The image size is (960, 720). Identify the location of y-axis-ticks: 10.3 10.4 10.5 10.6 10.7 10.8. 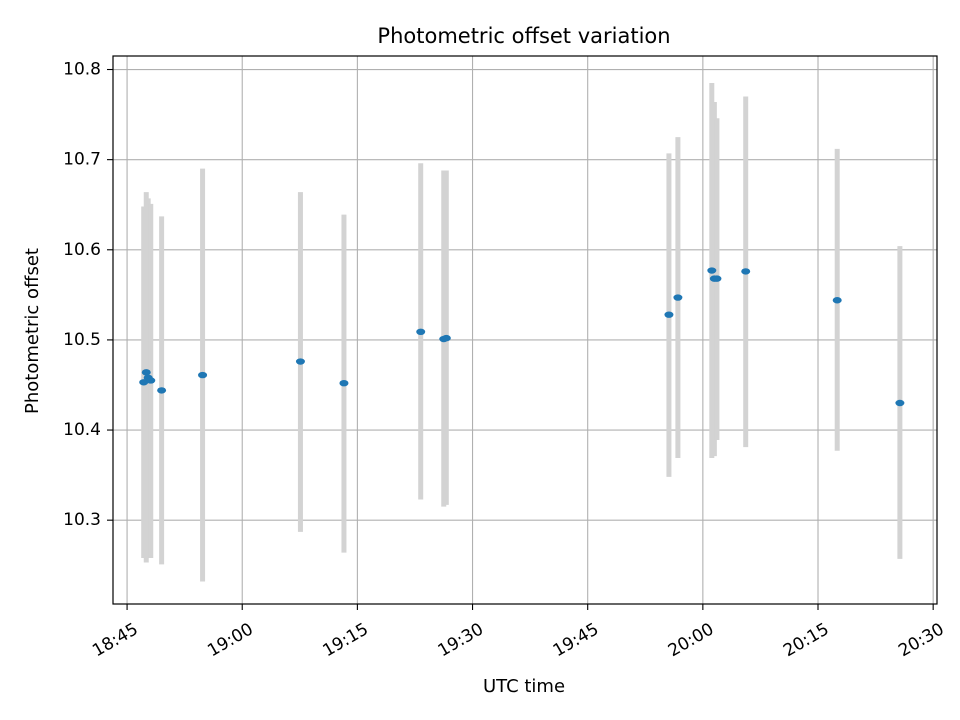
(88, 295).